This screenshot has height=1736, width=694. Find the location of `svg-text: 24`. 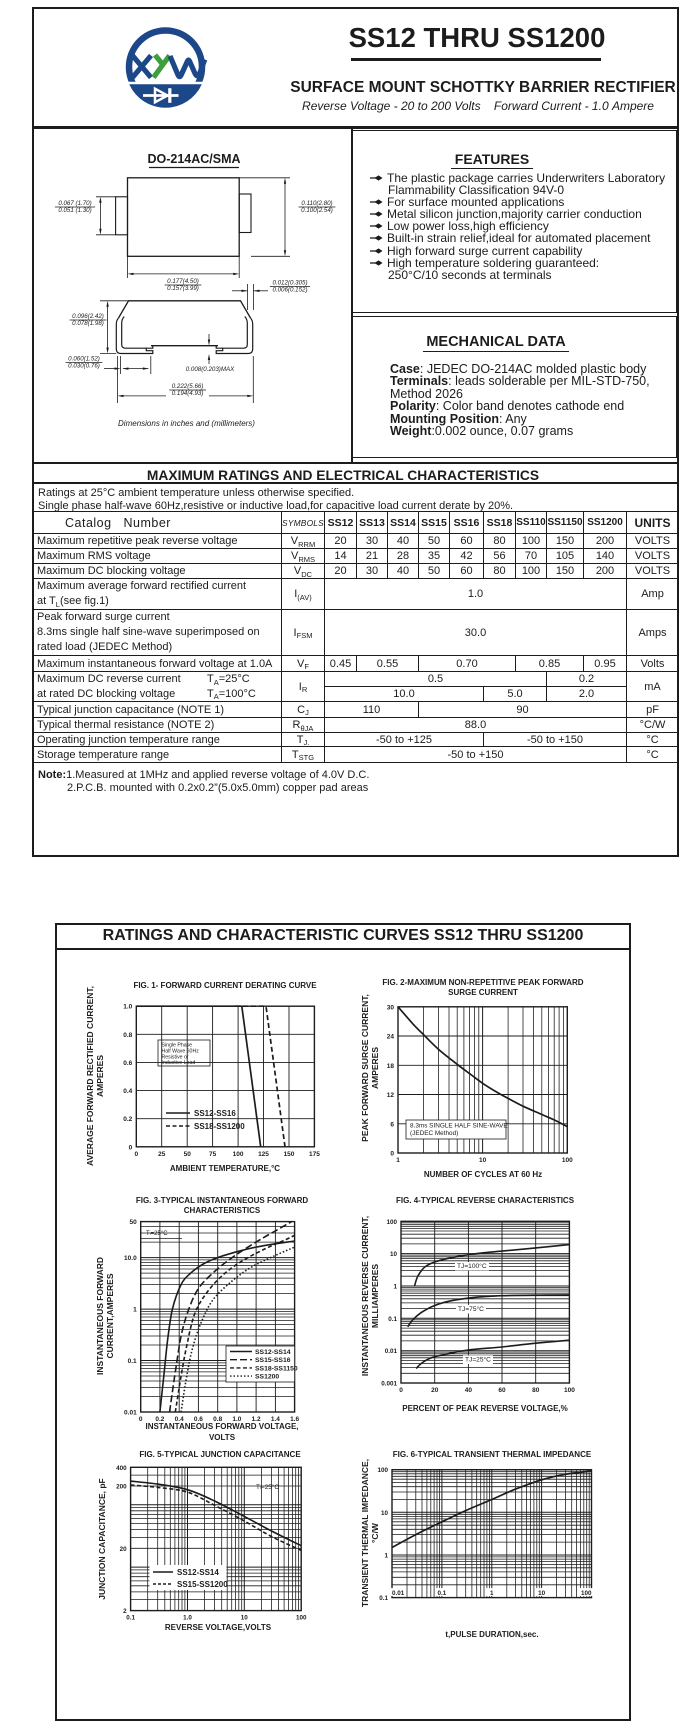

svg-text: 24 is located at coordinates (391, 1037).